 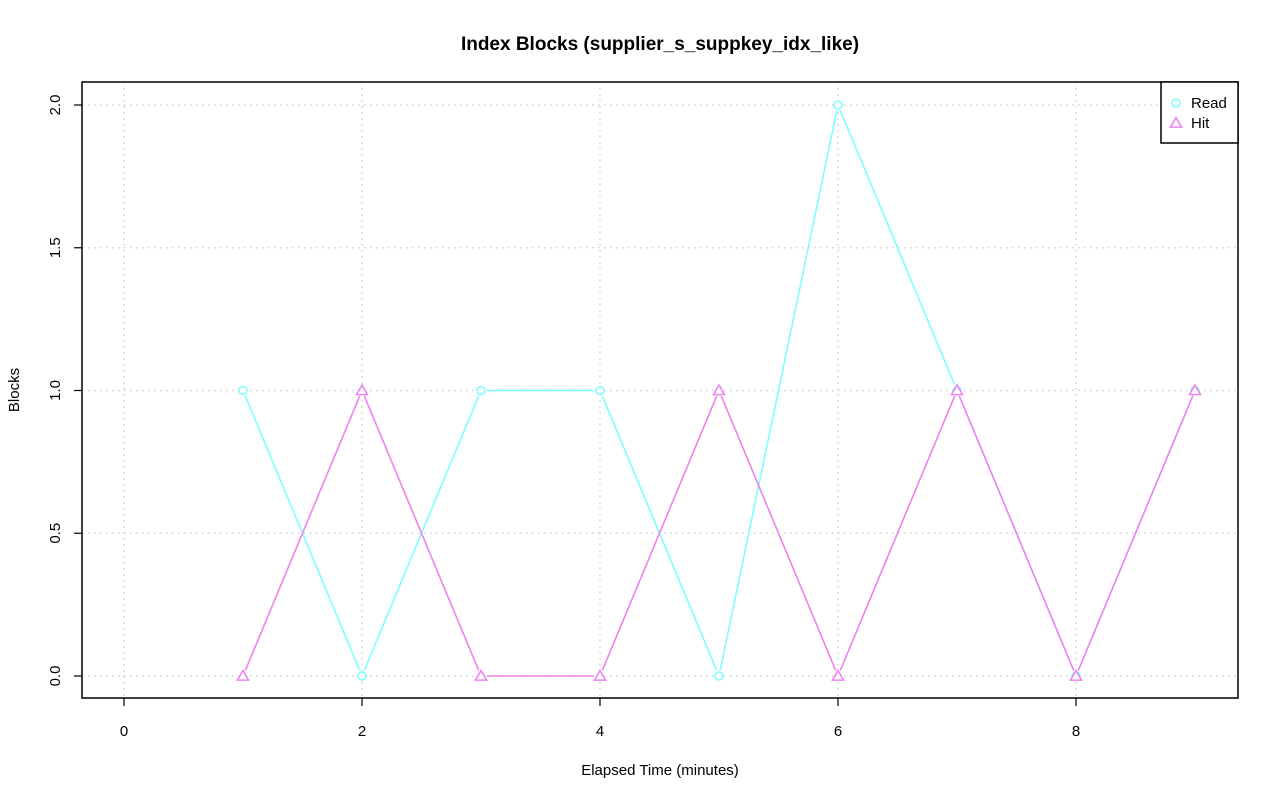 I want to click on y-axis-label: Blocks, so click(x=14, y=390).